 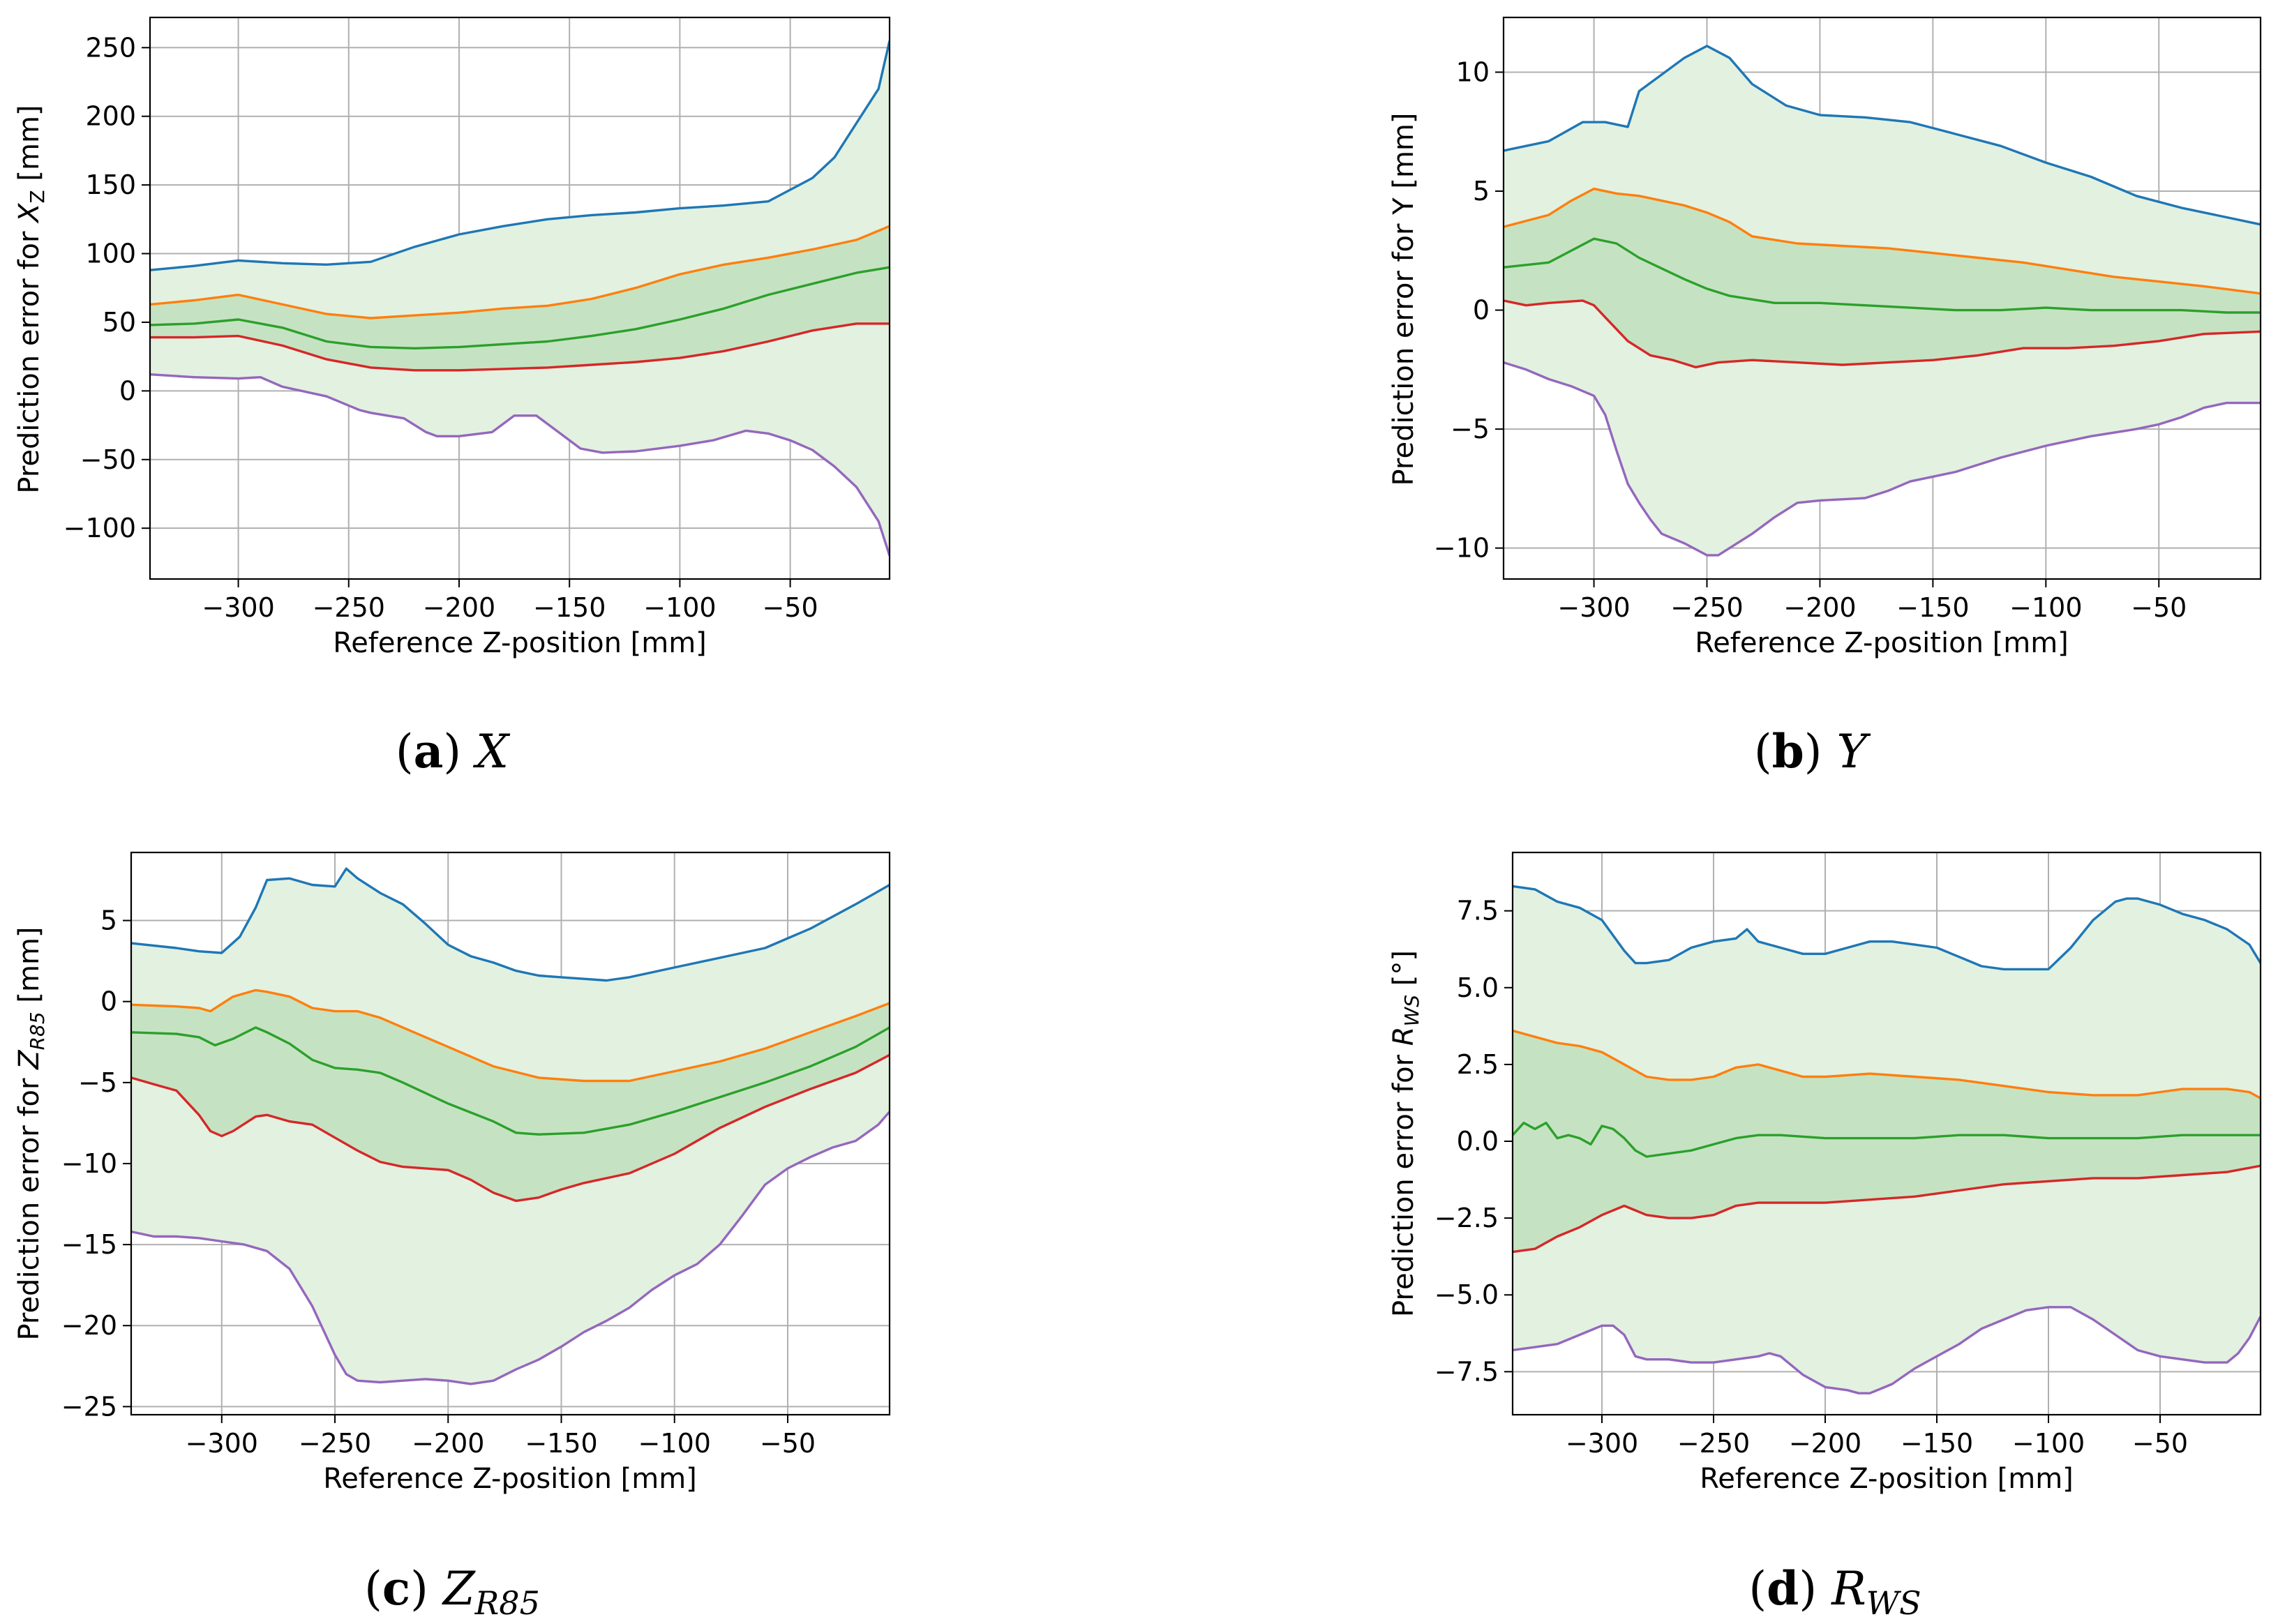 What do you see at coordinates (511, 924) in the screenshot?
I see `series-blue-line-c` at bounding box center [511, 924].